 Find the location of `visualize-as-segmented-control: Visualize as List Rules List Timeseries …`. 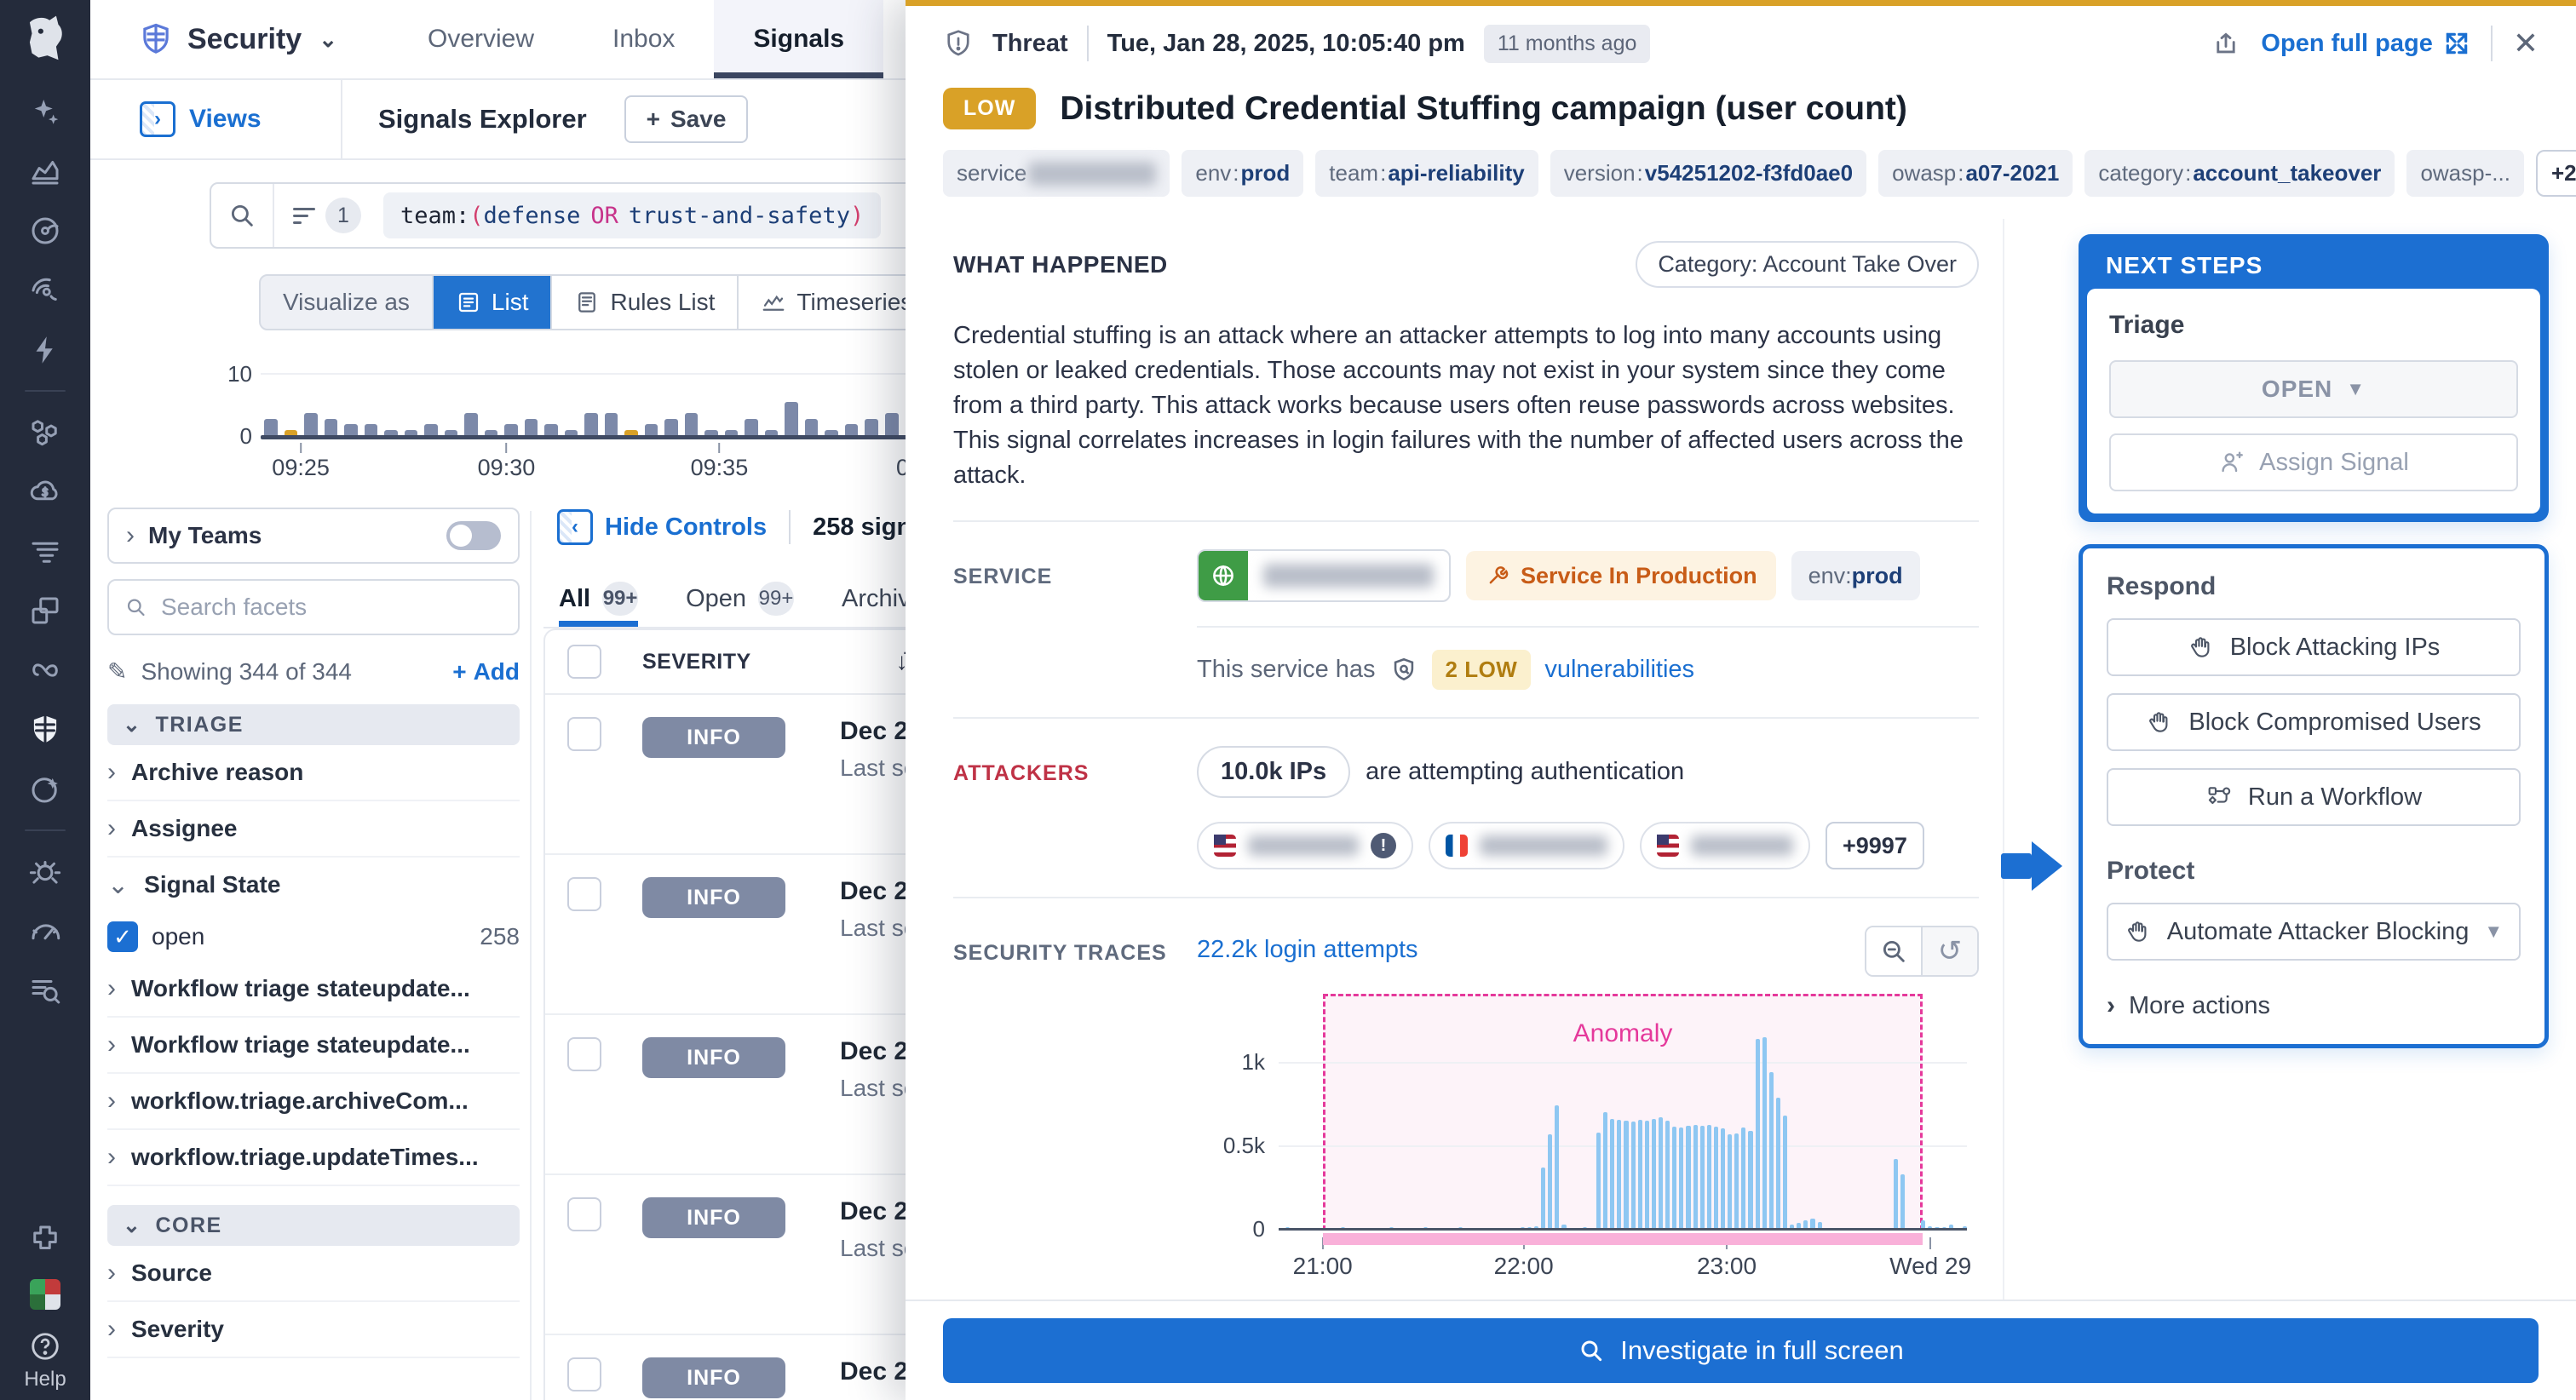

visualize-as-segmented-control: Visualize as List Rules List Timeseries … is located at coordinates (628, 302).